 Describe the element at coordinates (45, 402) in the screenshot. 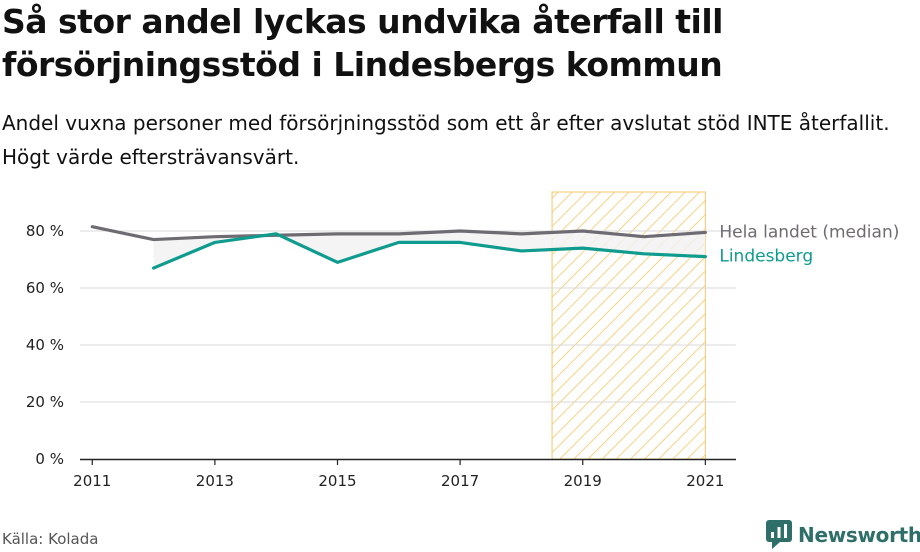

I see `y-tick-label: 20 %` at that location.